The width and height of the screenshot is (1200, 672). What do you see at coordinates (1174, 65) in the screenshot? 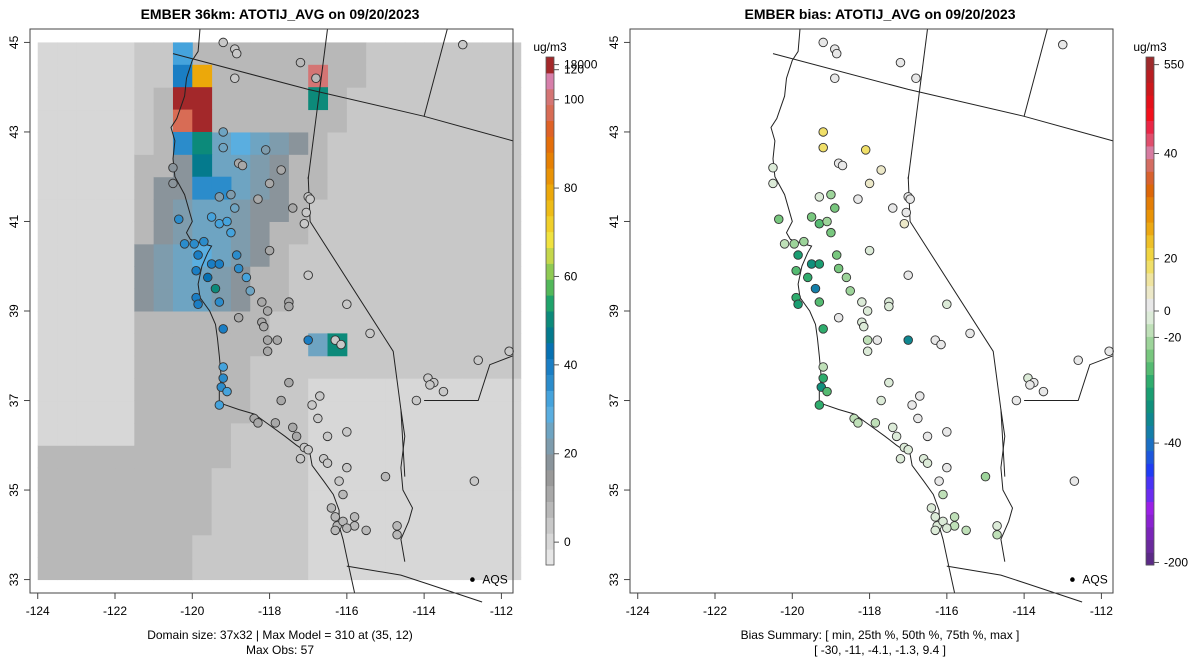
I see `colorbar-tick-label: 550` at bounding box center [1174, 65].